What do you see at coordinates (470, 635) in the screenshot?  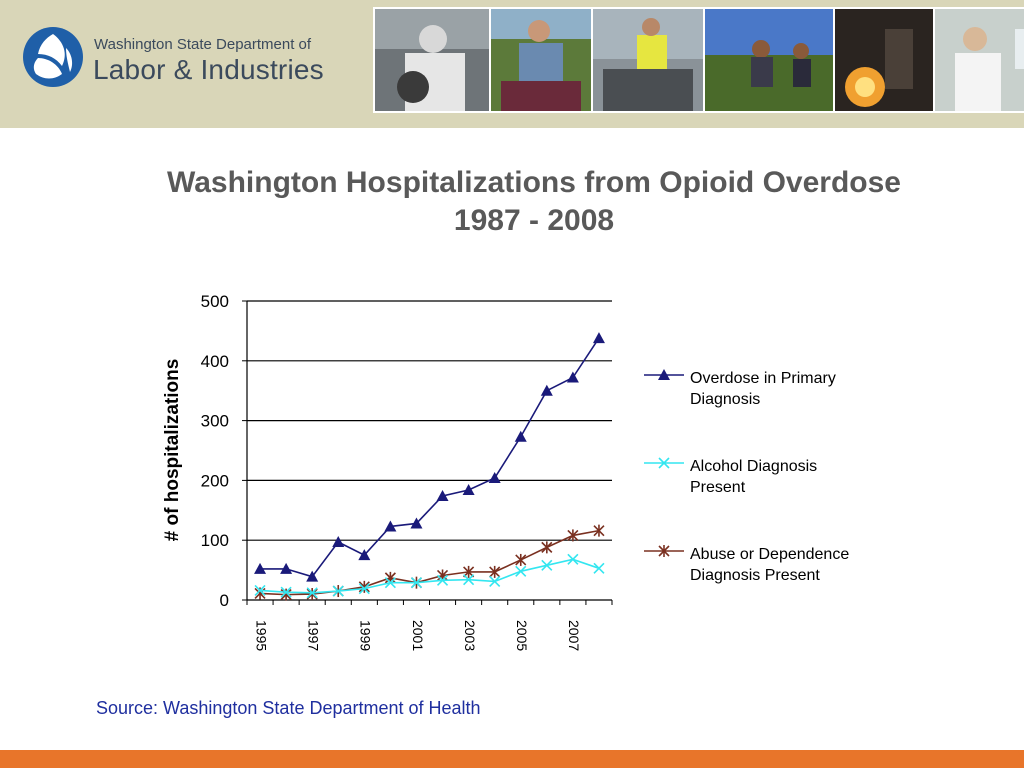 I see `x-tick-label-2003: 2003` at bounding box center [470, 635].